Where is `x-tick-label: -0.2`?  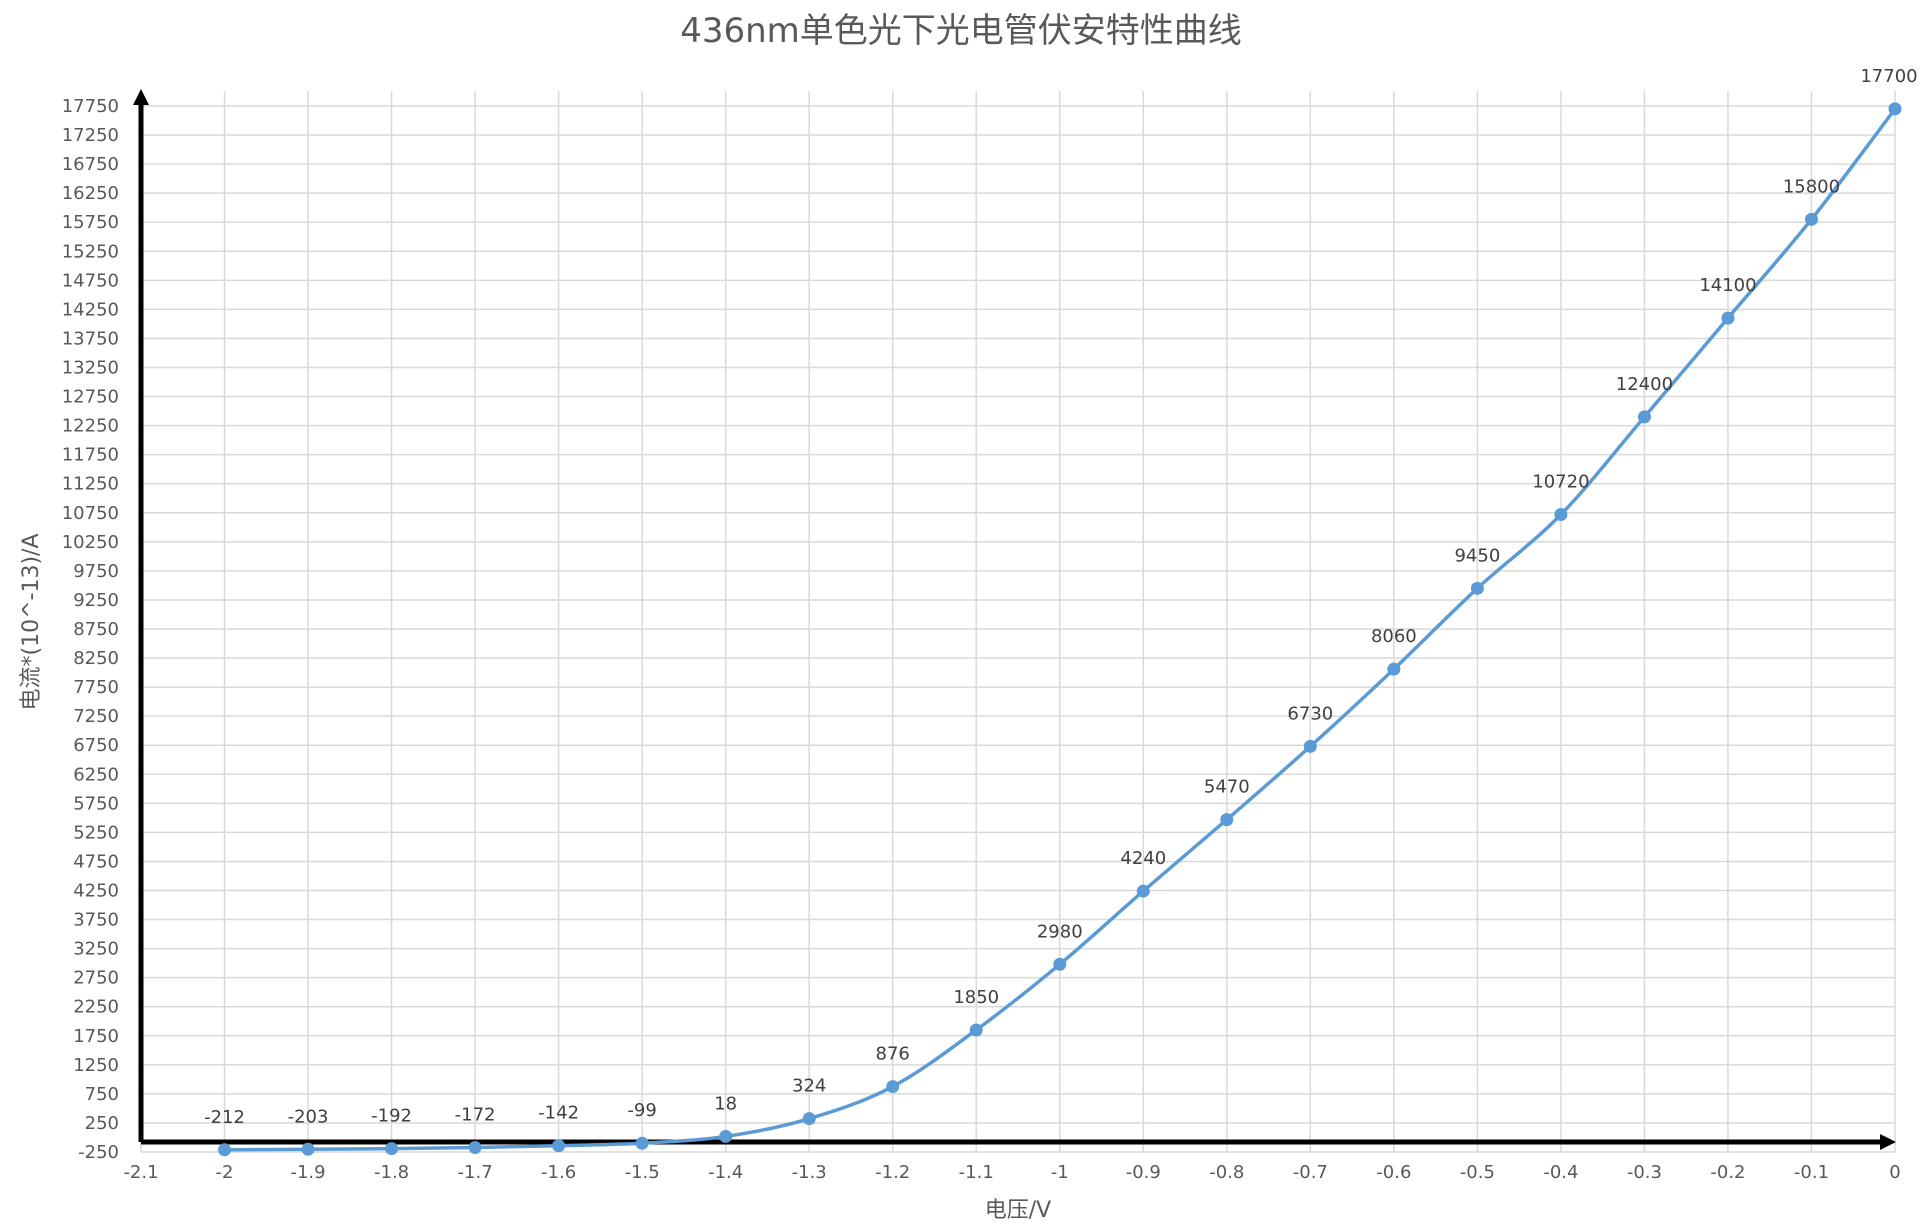 x-tick-label: -0.2 is located at coordinates (1727, 1172).